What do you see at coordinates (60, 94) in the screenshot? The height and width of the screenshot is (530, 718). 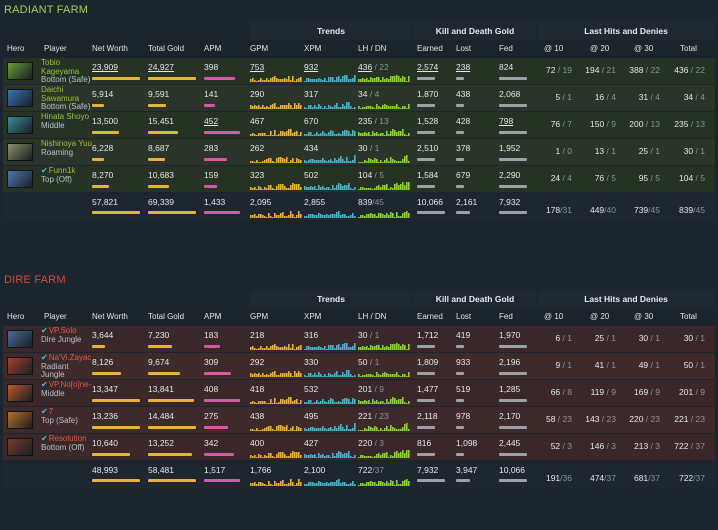 I see `player-name: Daichi Sawamura` at bounding box center [60, 94].